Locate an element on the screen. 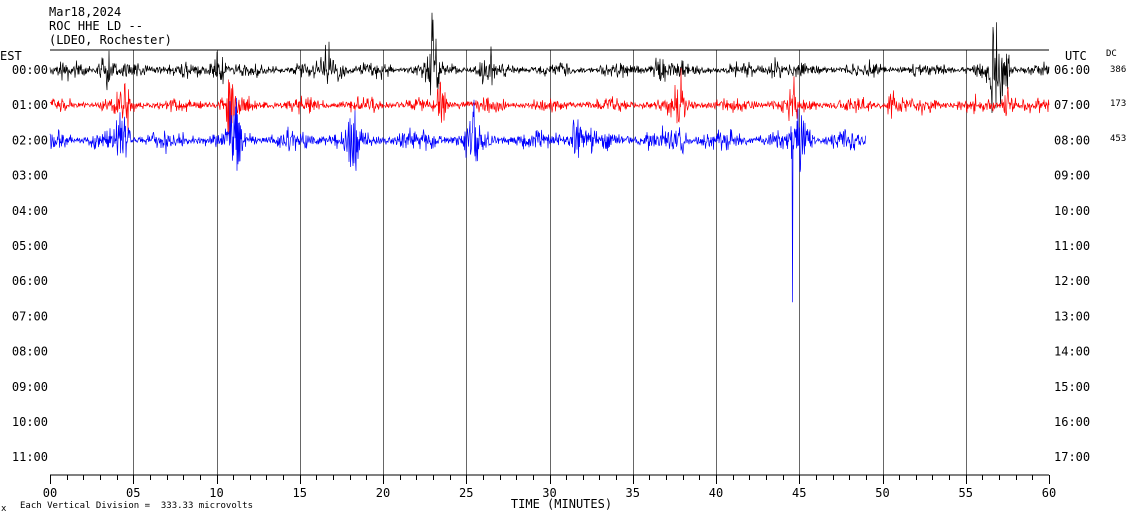 This screenshot has width=1130, height=519. x-tick-label: 15 is located at coordinates (300, 493).